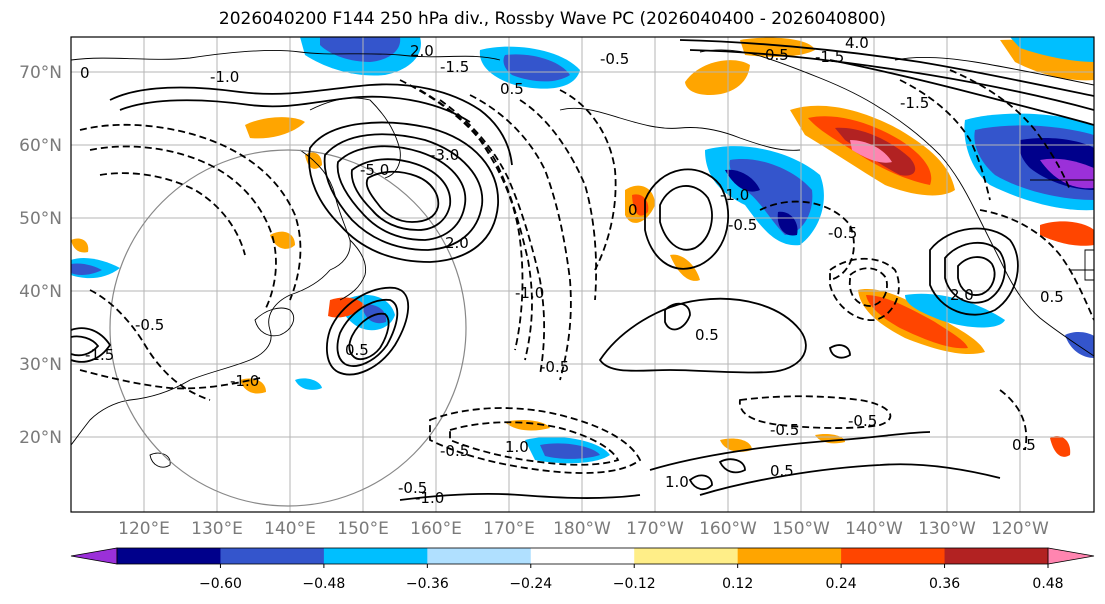 This screenshot has height=604, width=1105. What do you see at coordinates (1067, 233) in the screenshot?
I see `shade-positive-e-pacific` at bounding box center [1067, 233].